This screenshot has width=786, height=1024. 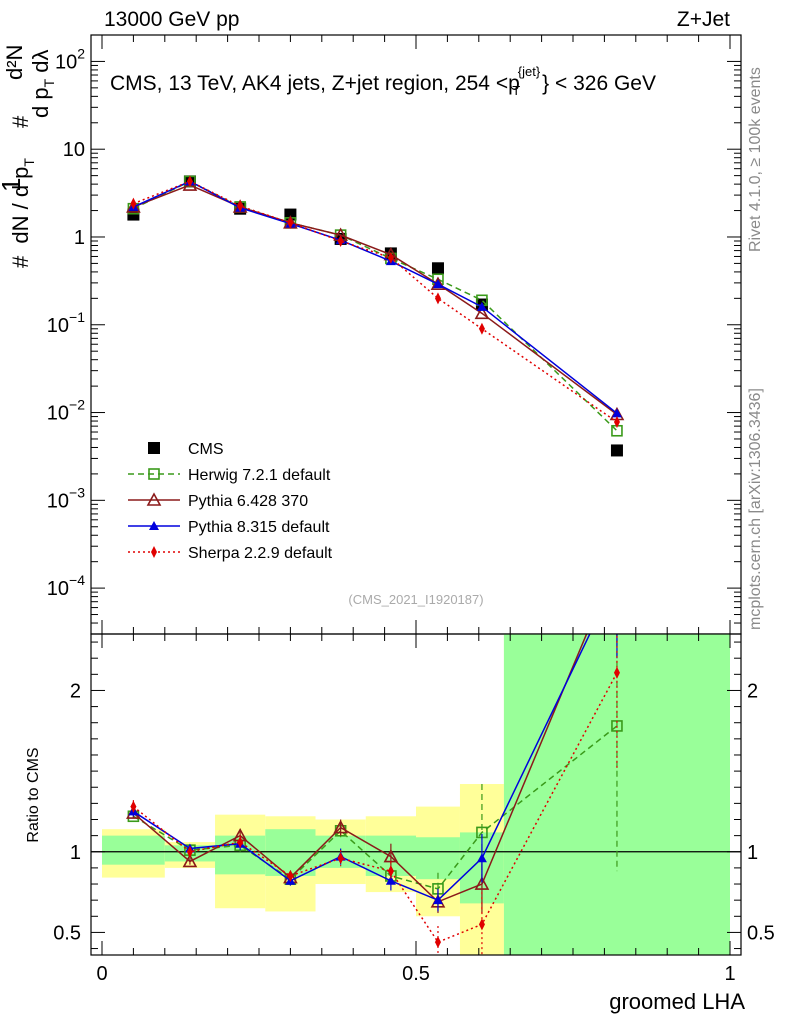 What do you see at coordinates (33, 794) in the screenshot?
I see `ratio-ylabel: Ratio to CMS` at bounding box center [33, 794].